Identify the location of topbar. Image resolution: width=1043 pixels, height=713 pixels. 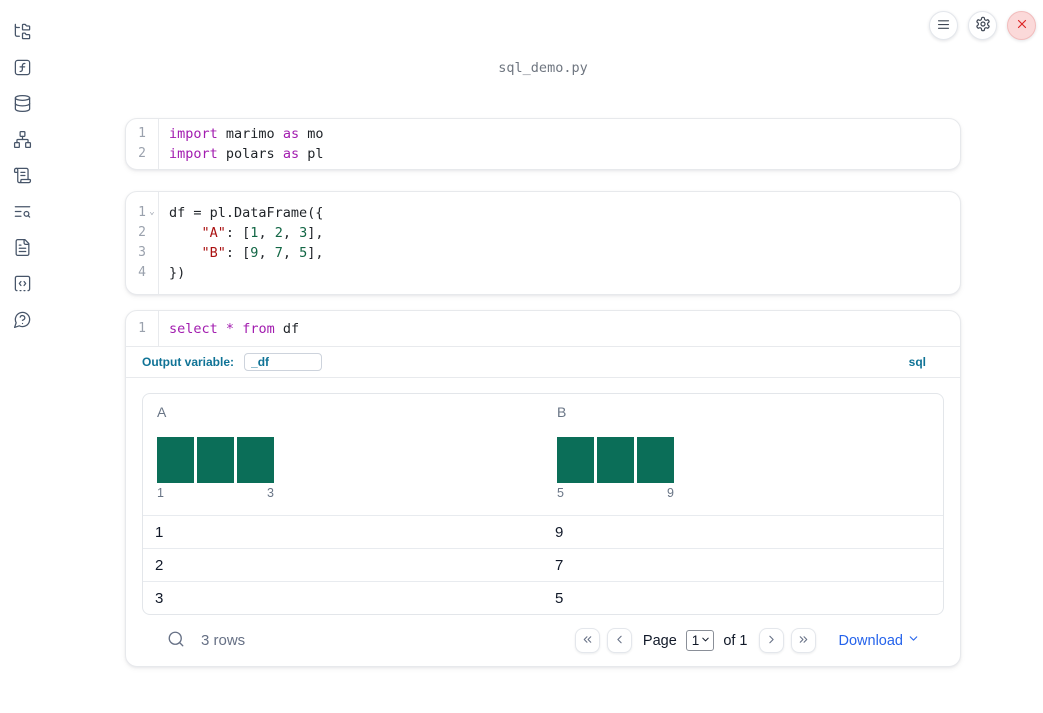
(982, 25).